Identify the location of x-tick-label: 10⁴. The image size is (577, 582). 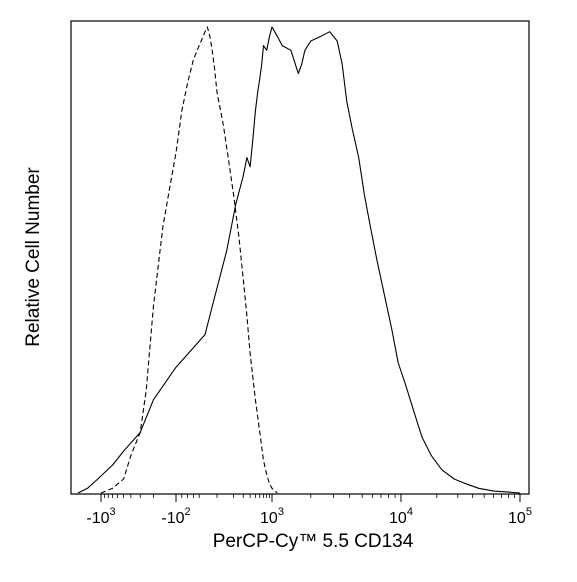
(401, 516).